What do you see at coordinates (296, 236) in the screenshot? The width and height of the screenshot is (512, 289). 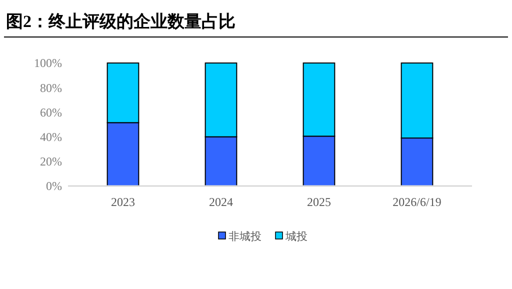 I see `legend-label: 城投` at bounding box center [296, 236].